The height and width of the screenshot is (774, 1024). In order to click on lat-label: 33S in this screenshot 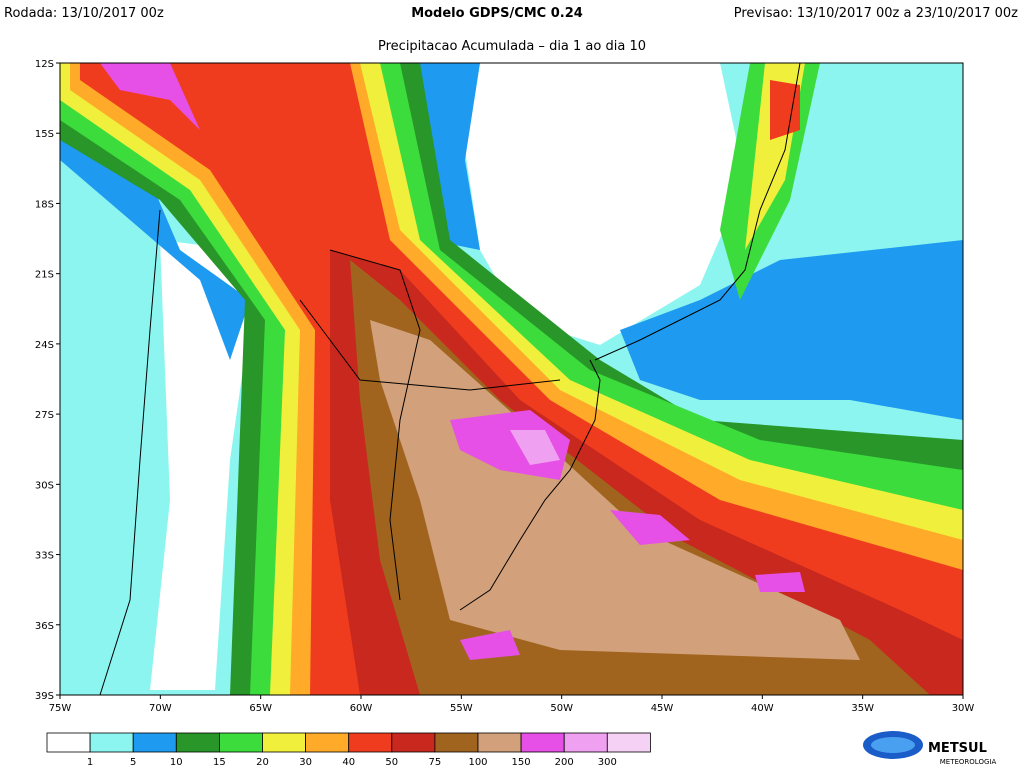, I will do `click(44, 556)`.